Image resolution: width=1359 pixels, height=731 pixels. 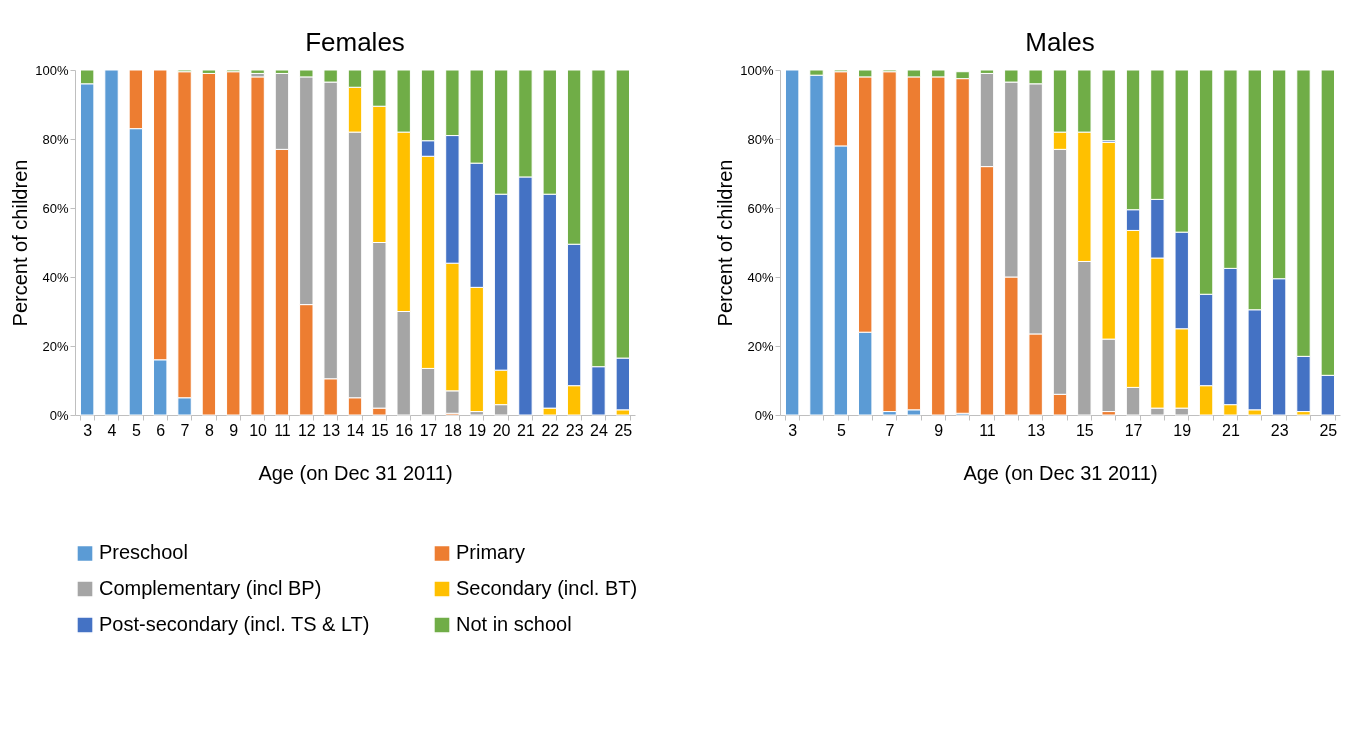 I want to click on chart-title: Males, so click(x=1060, y=42).